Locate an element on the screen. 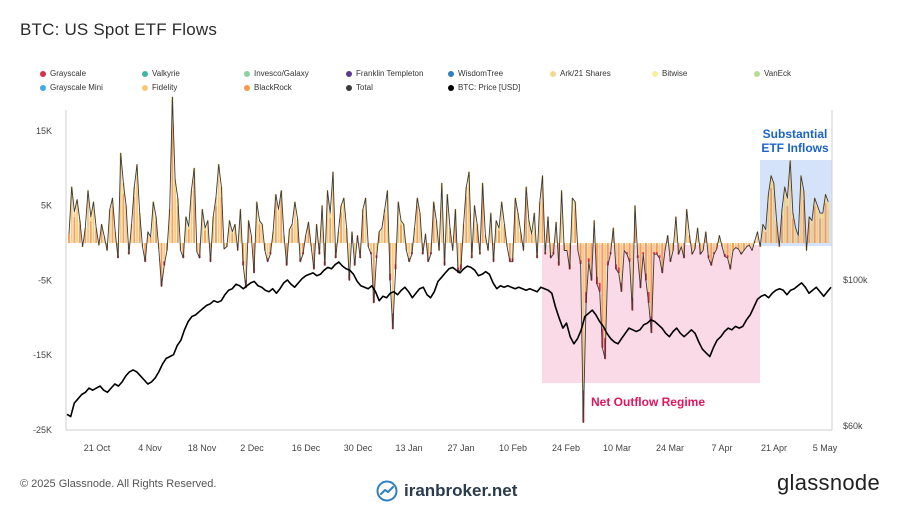 The height and width of the screenshot is (506, 900). legend-item-grayscale: Grayscale is located at coordinates (63, 73).